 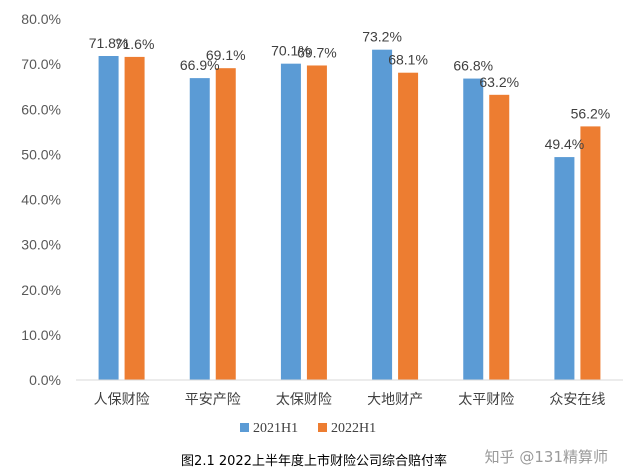 I want to click on y-tick-label: 60.0%, so click(x=41, y=109).